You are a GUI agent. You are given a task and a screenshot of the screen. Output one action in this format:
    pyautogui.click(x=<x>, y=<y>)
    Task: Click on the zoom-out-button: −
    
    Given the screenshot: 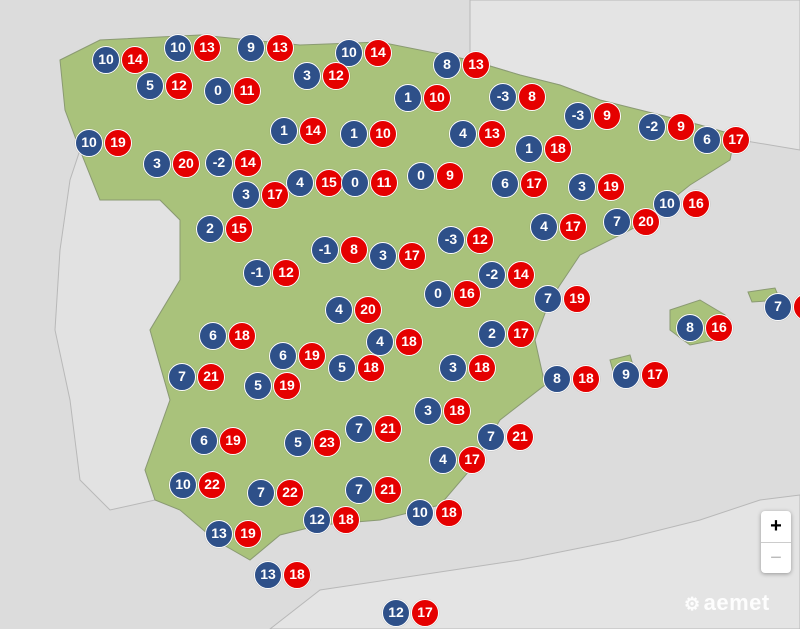 What is the action you would take?
    pyautogui.click(x=776, y=558)
    